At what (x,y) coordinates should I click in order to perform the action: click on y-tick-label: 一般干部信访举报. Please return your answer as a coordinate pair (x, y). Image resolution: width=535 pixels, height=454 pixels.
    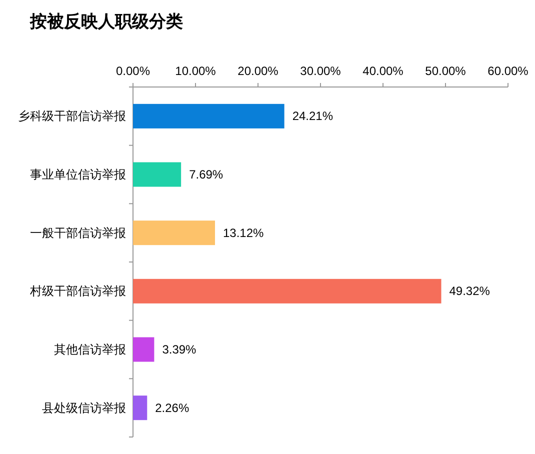
    Looking at the image, I should click on (78, 233).